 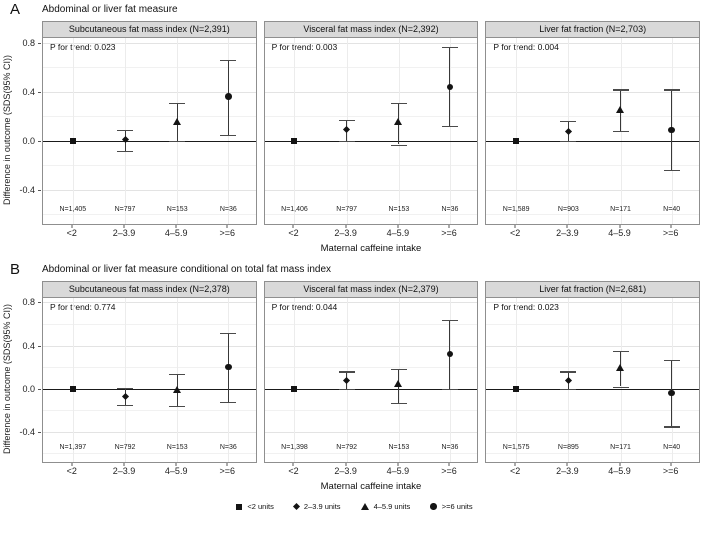 I want to click on marker-diamond, so click(x=568, y=131).